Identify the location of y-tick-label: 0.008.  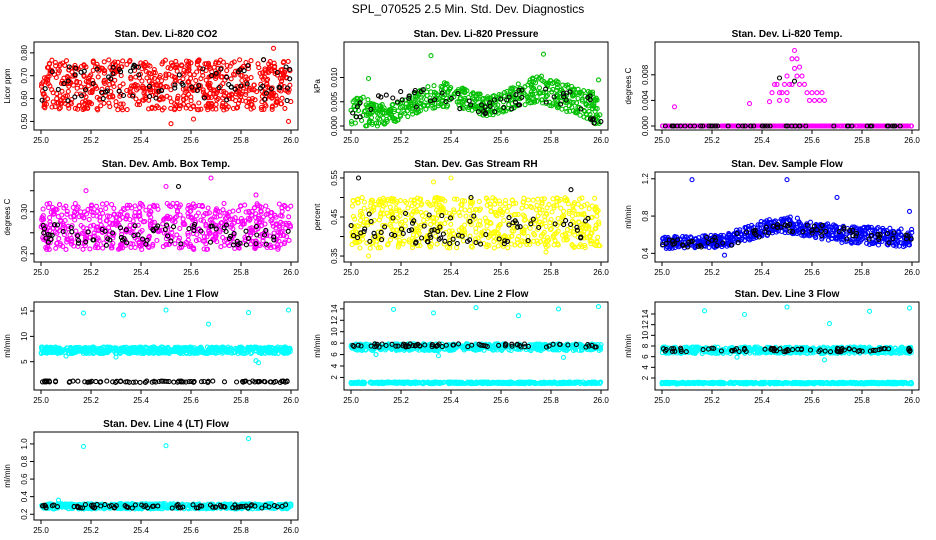
(645, 74).